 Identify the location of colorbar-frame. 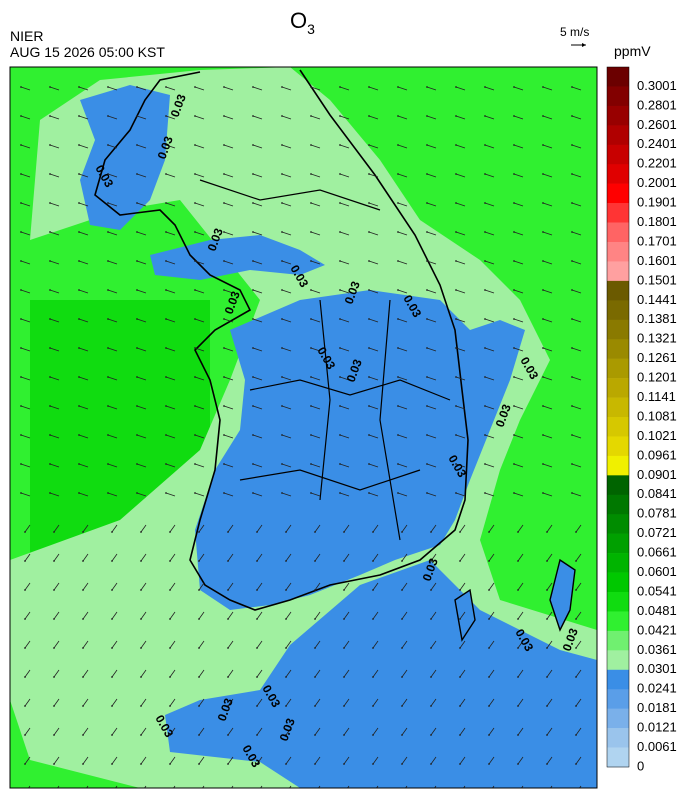
(618, 417).